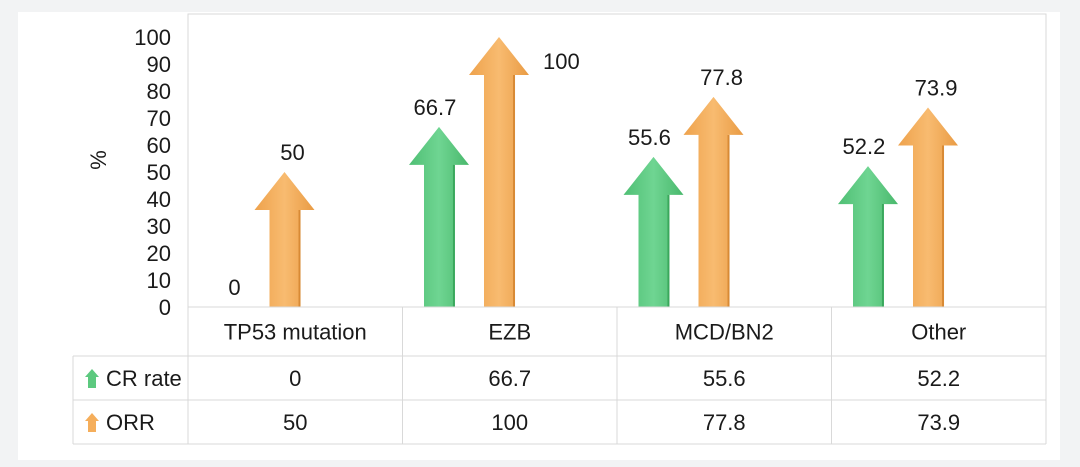 The height and width of the screenshot is (467, 1080). I want to click on category-label: MCD/BN2, so click(724, 332).